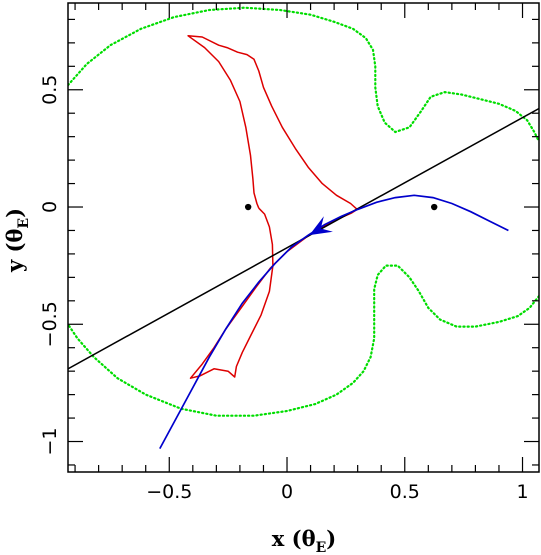  What do you see at coordinates (50, 324) in the screenshot?
I see `y-tick-label: −0.5` at bounding box center [50, 324].